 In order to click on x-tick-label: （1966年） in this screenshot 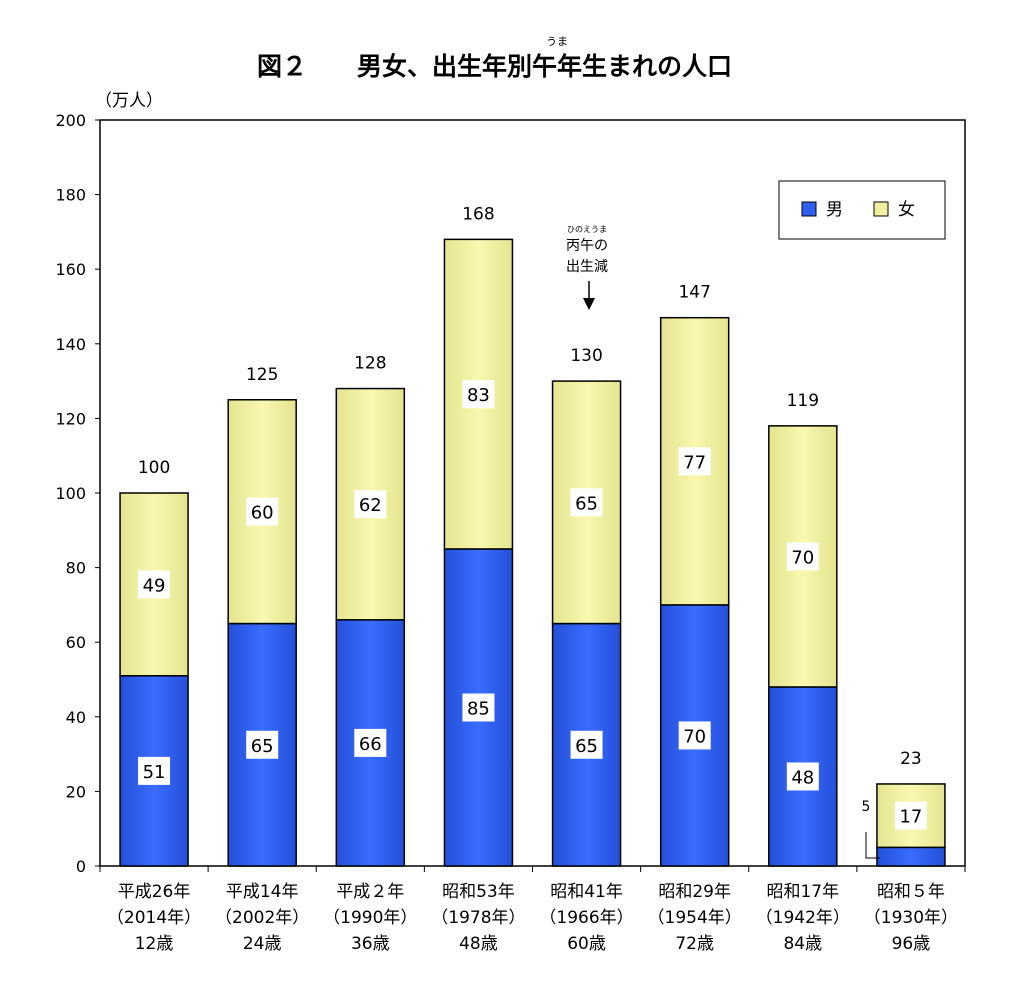, I will do `click(586, 918)`.